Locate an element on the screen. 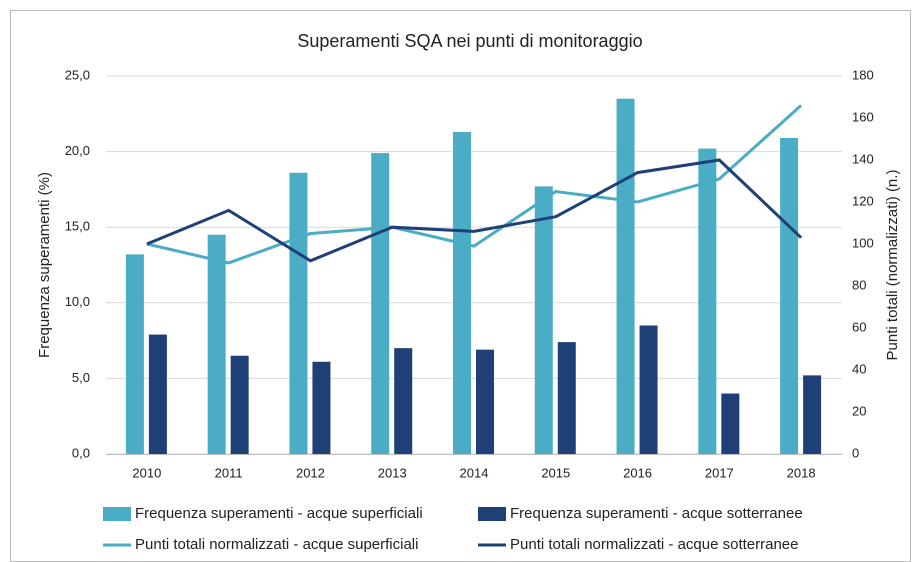 The height and width of the screenshot is (562, 912). y2-tick-label: 40 is located at coordinates (859, 368).